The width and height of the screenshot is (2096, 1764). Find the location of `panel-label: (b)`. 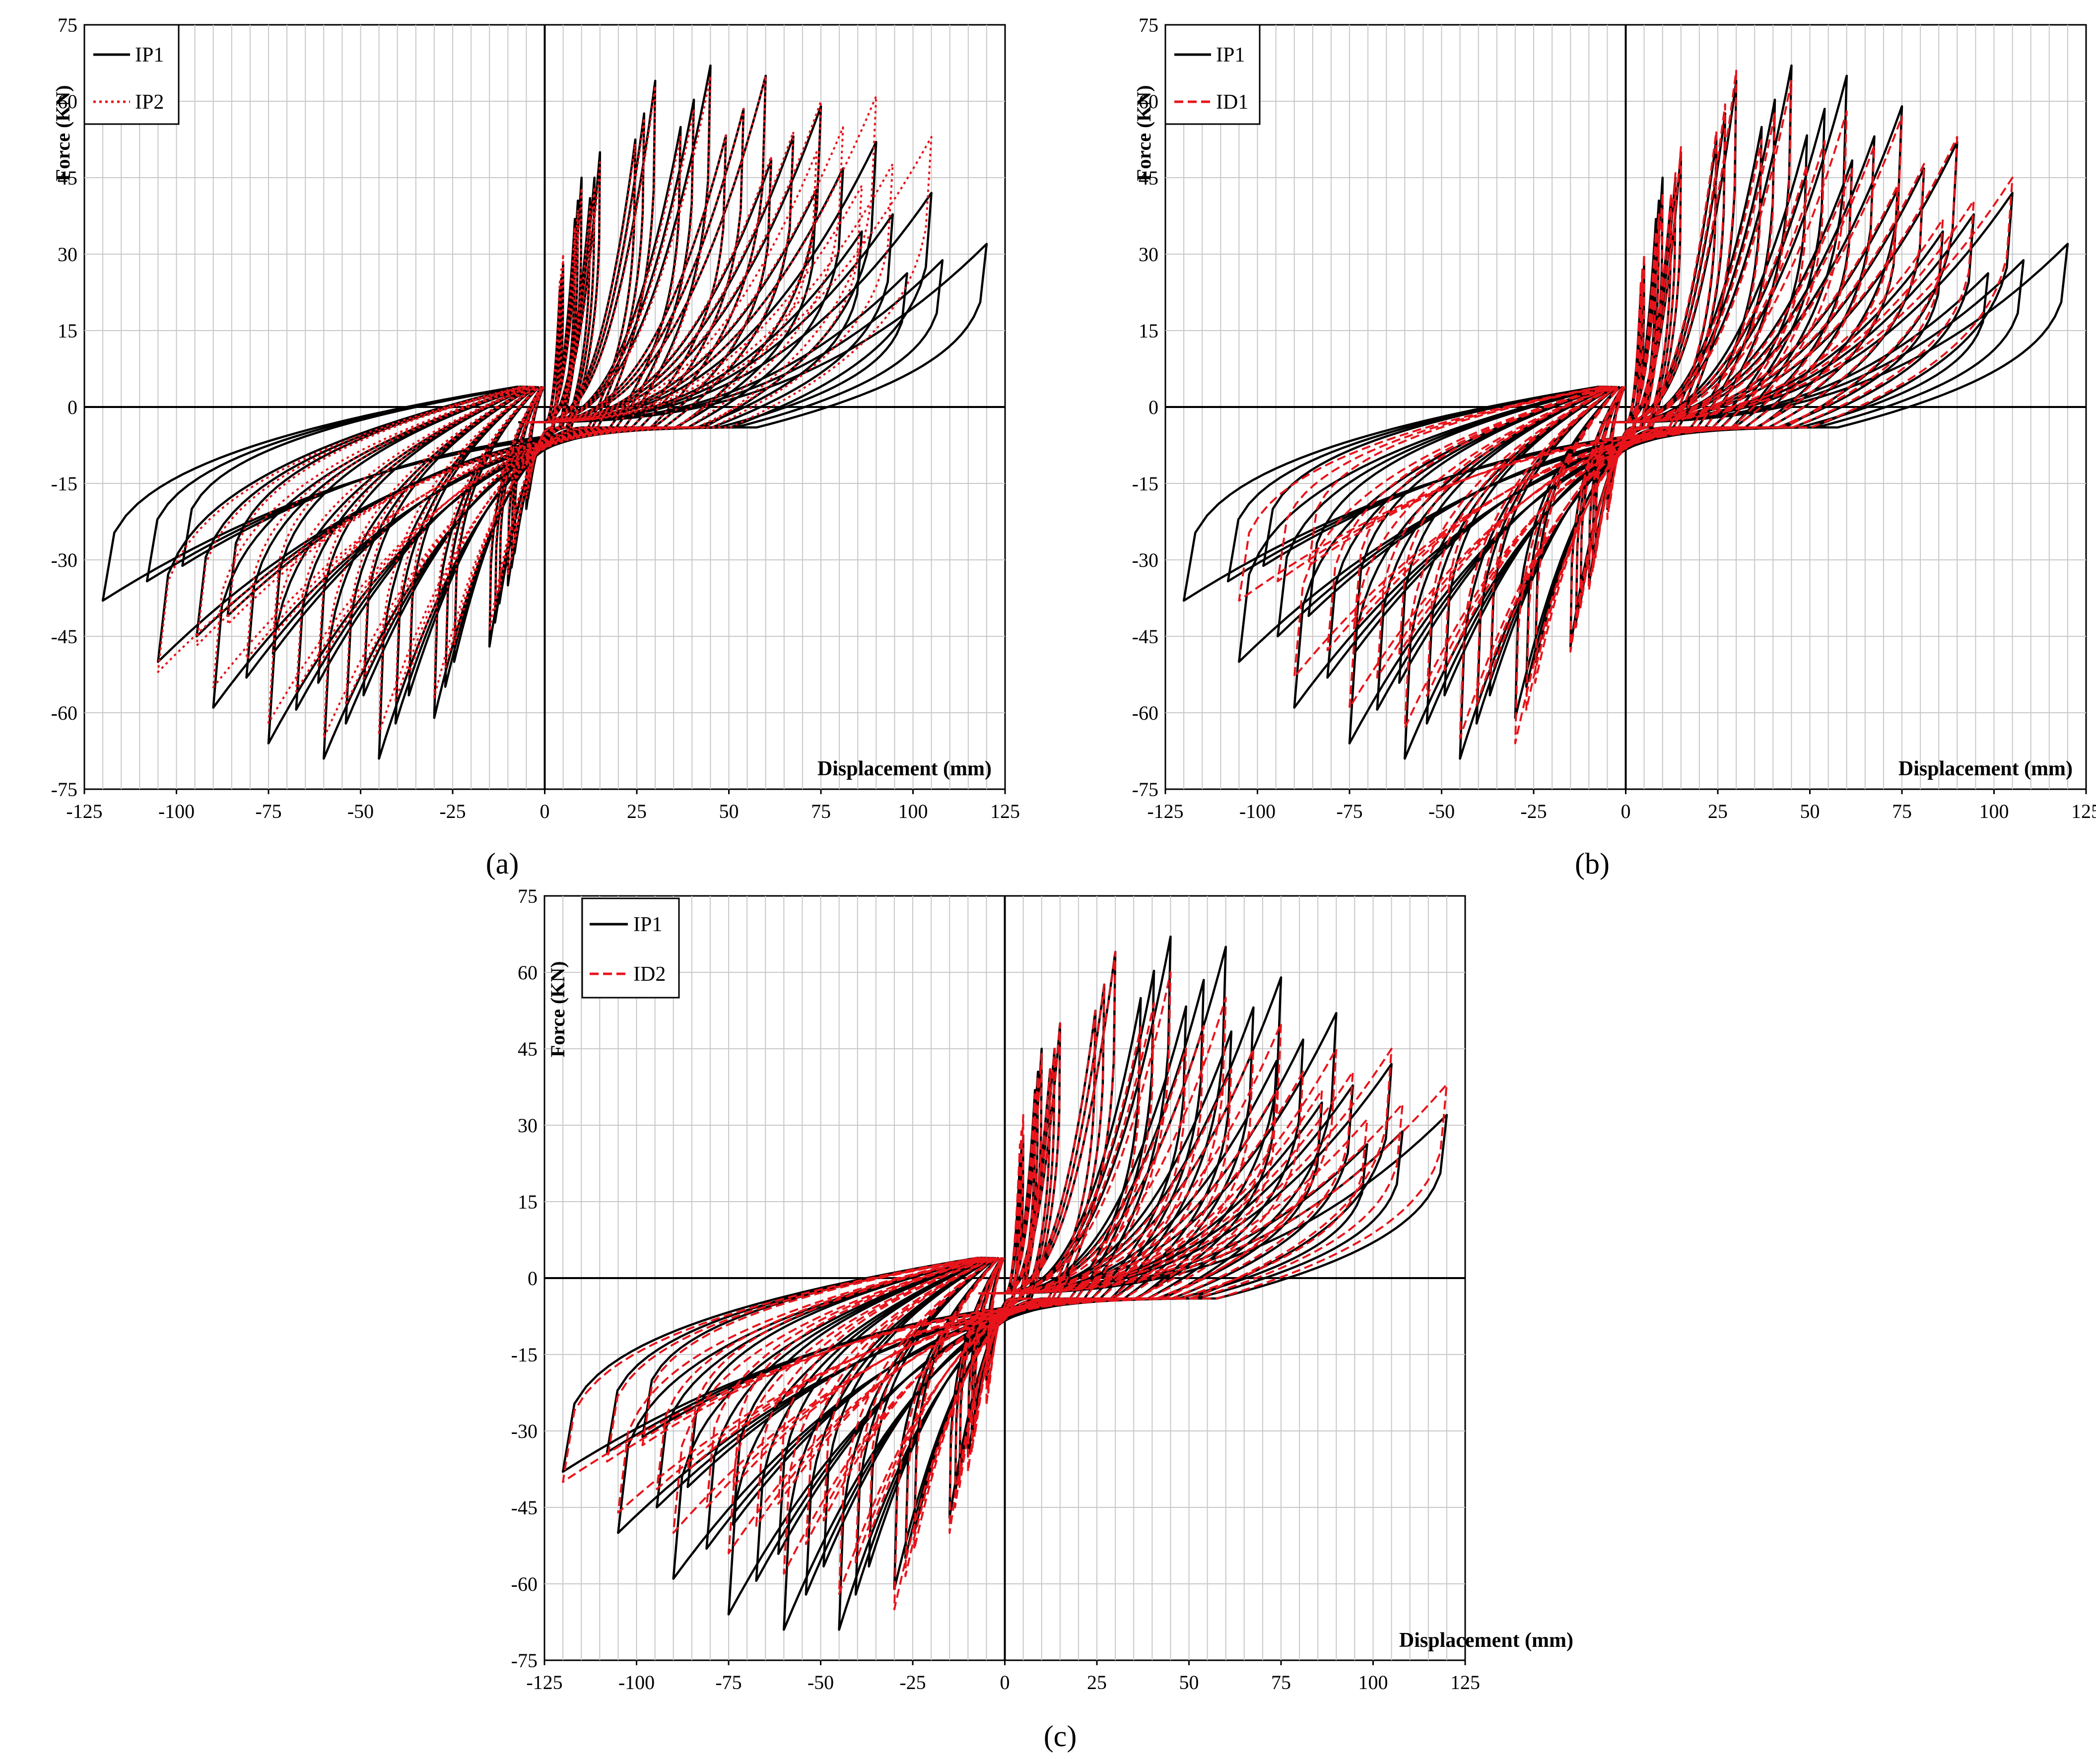

panel-label: (b) is located at coordinates (1592, 864).